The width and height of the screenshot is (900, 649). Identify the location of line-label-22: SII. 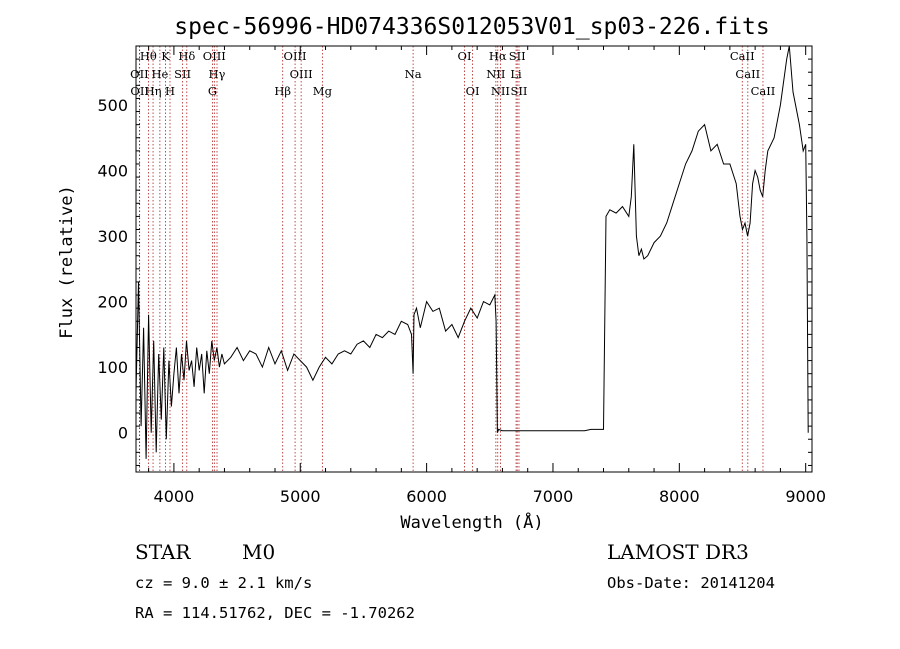
(517, 56).